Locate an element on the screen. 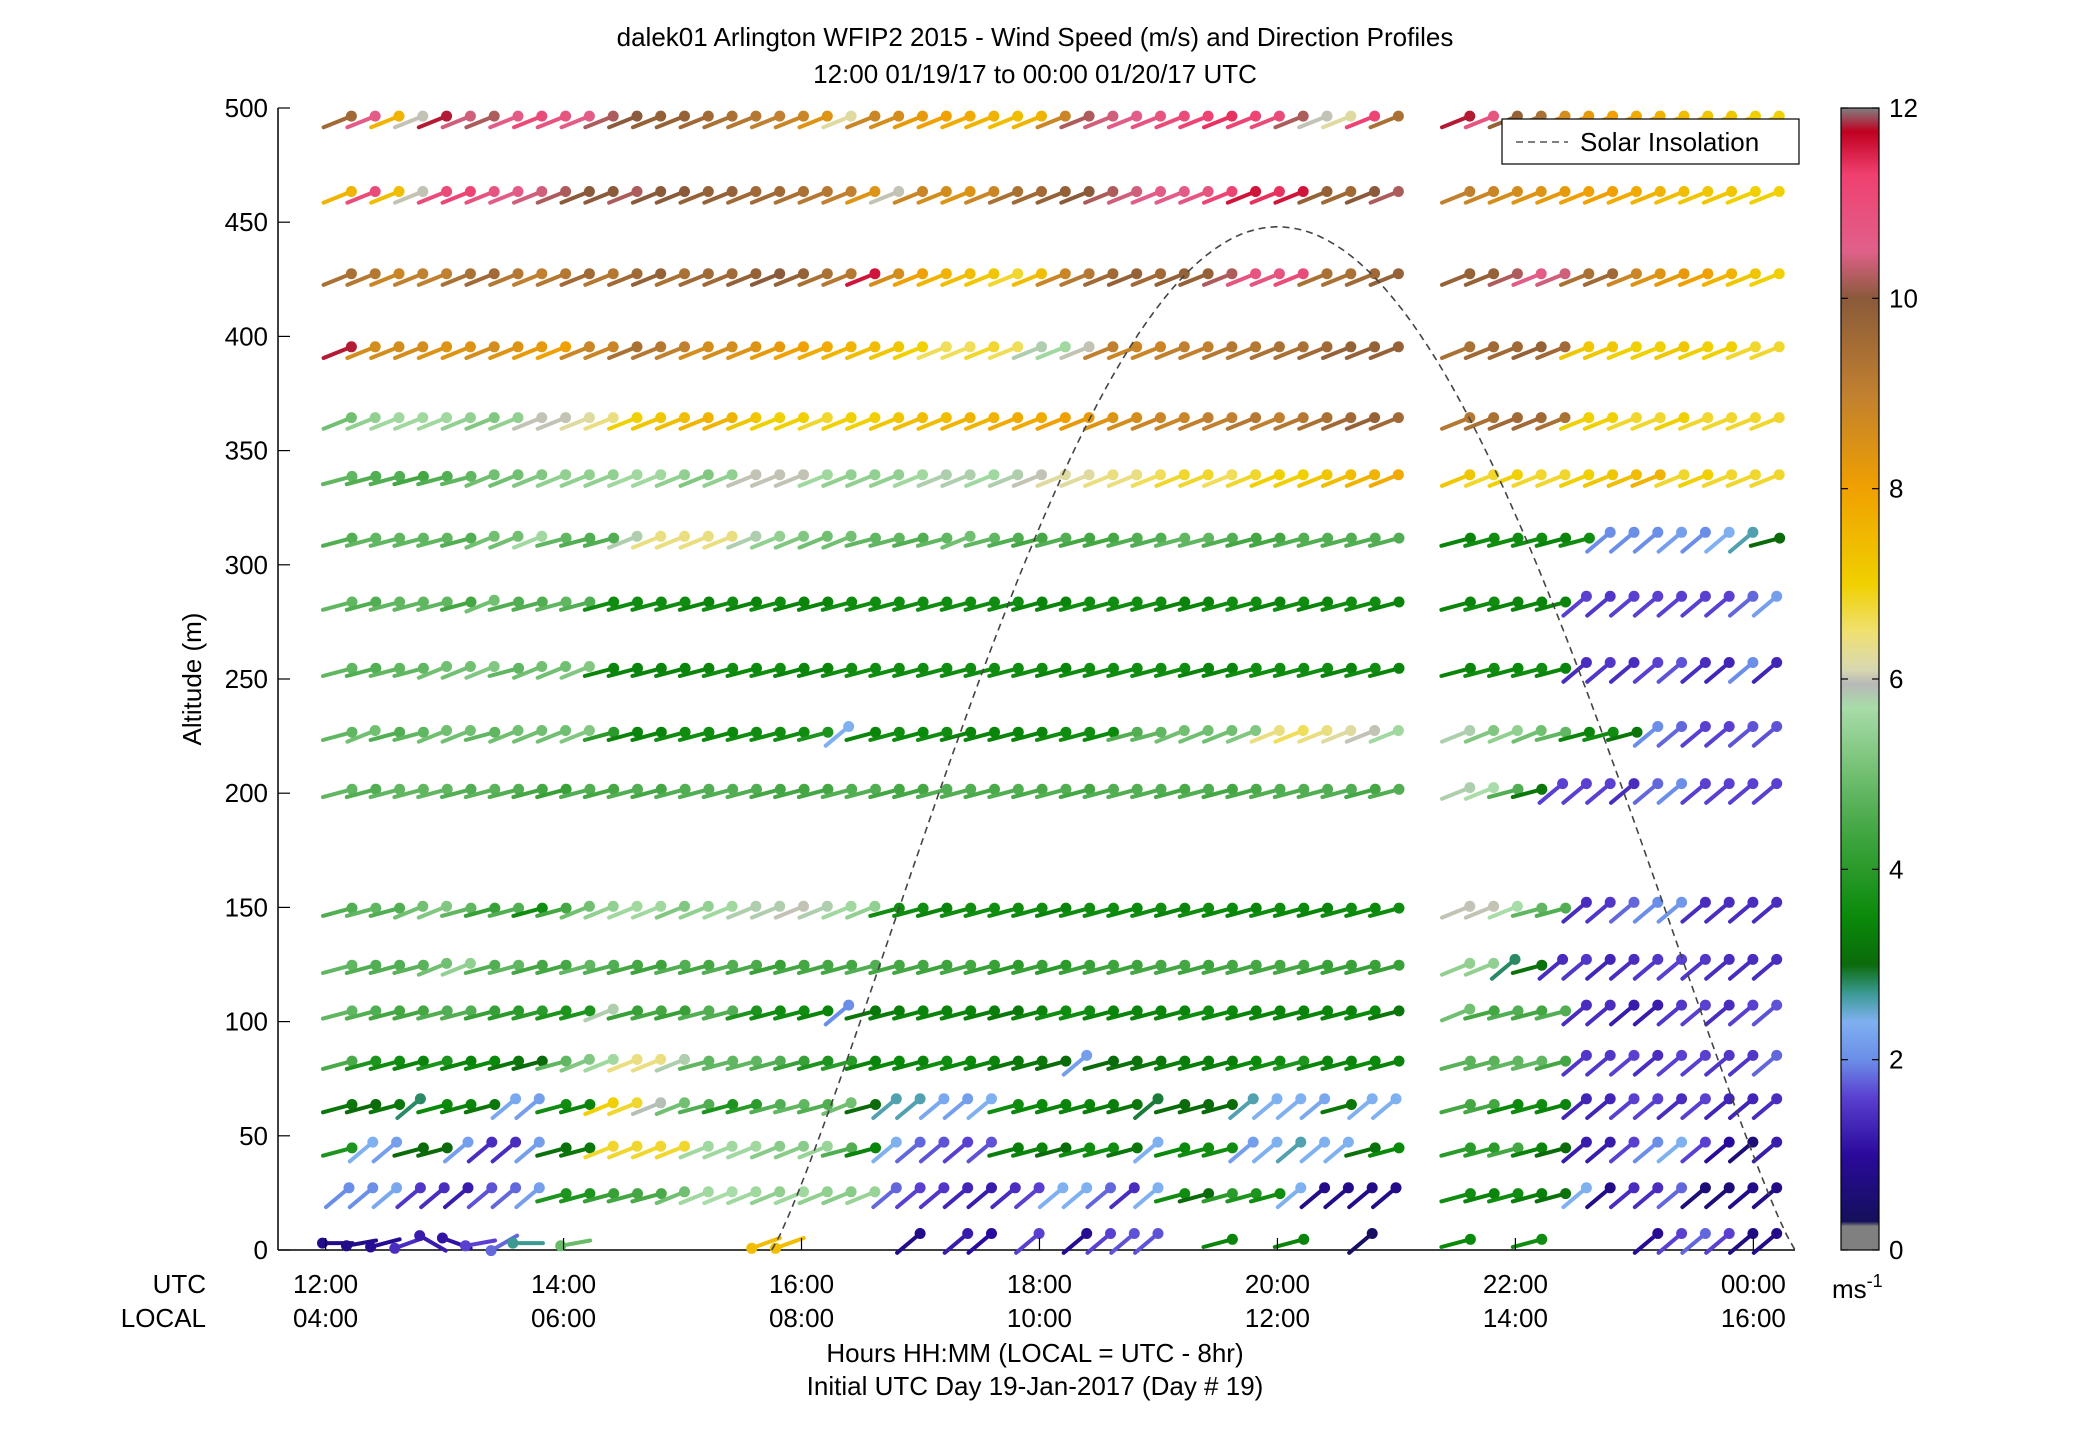  local-row-label: LOCAL is located at coordinates (163, 1318).